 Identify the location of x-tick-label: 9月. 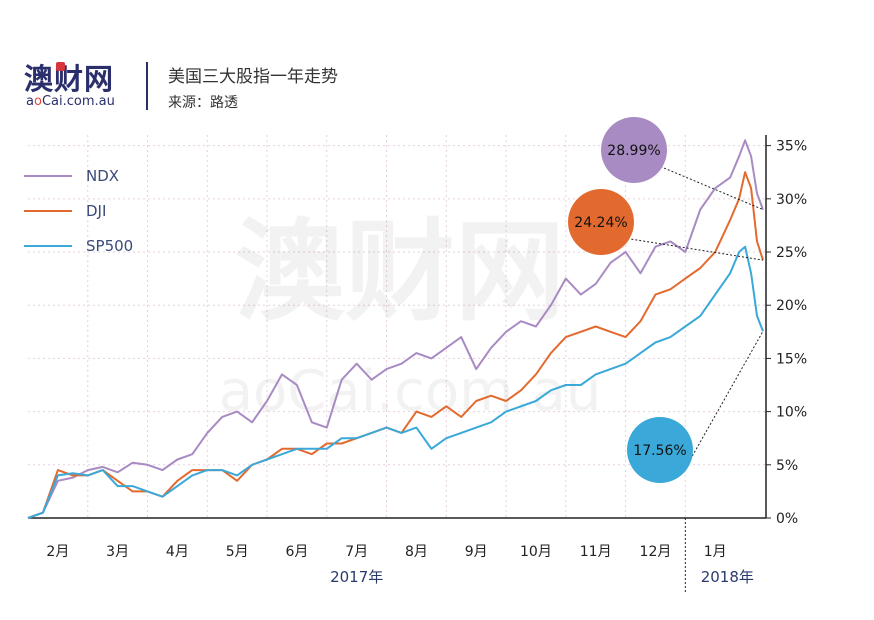
(476, 552).